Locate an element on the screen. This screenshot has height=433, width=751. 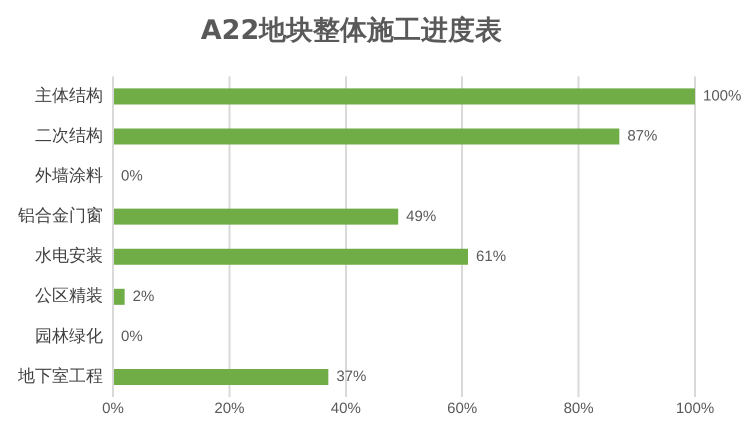
x-tick-label: 80% is located at coordinates (579, 409).